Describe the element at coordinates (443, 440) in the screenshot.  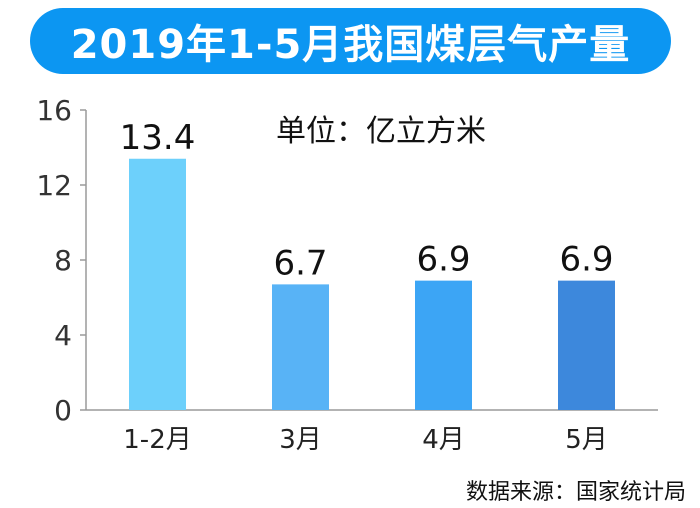
I see `x-tick-label: 4月` at that location.